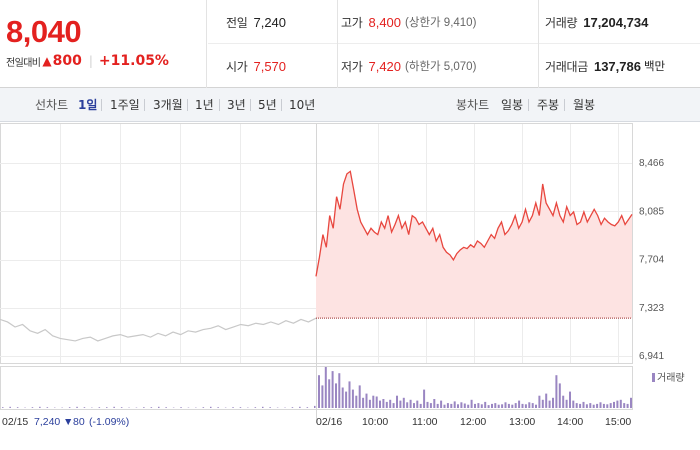 The width and height of the screenshot is (700, 450). Describe the element at coordinates (651, 211) in the screenshot. I see `y-tick-label: 8,085` at that location.